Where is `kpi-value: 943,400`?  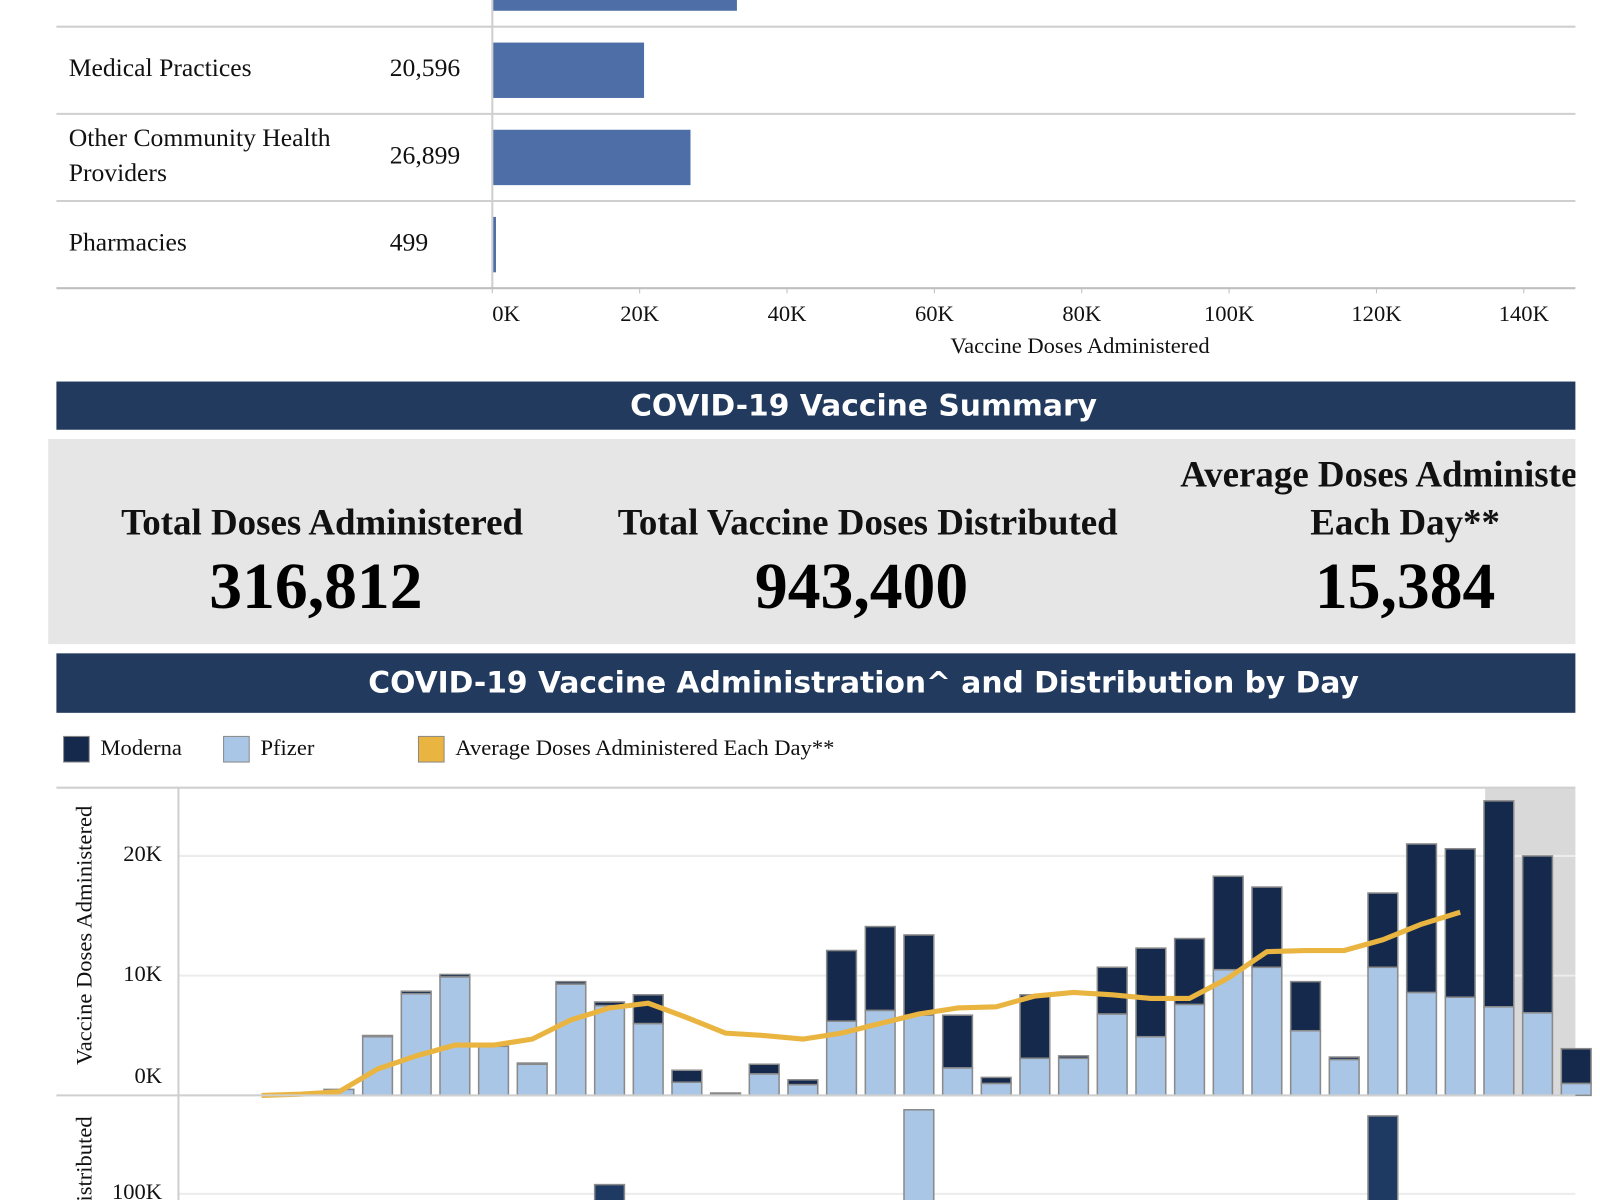 kpi-value: 943,400 is located at coordinates (861, 587).